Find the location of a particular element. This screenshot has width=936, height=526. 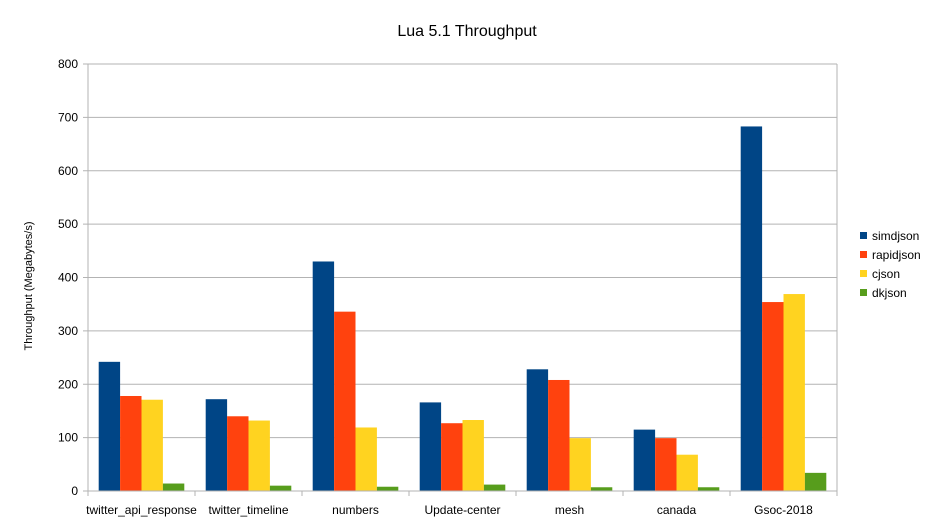

bar-dkjson-twitter_api_response is located at coordinates (173, 487).